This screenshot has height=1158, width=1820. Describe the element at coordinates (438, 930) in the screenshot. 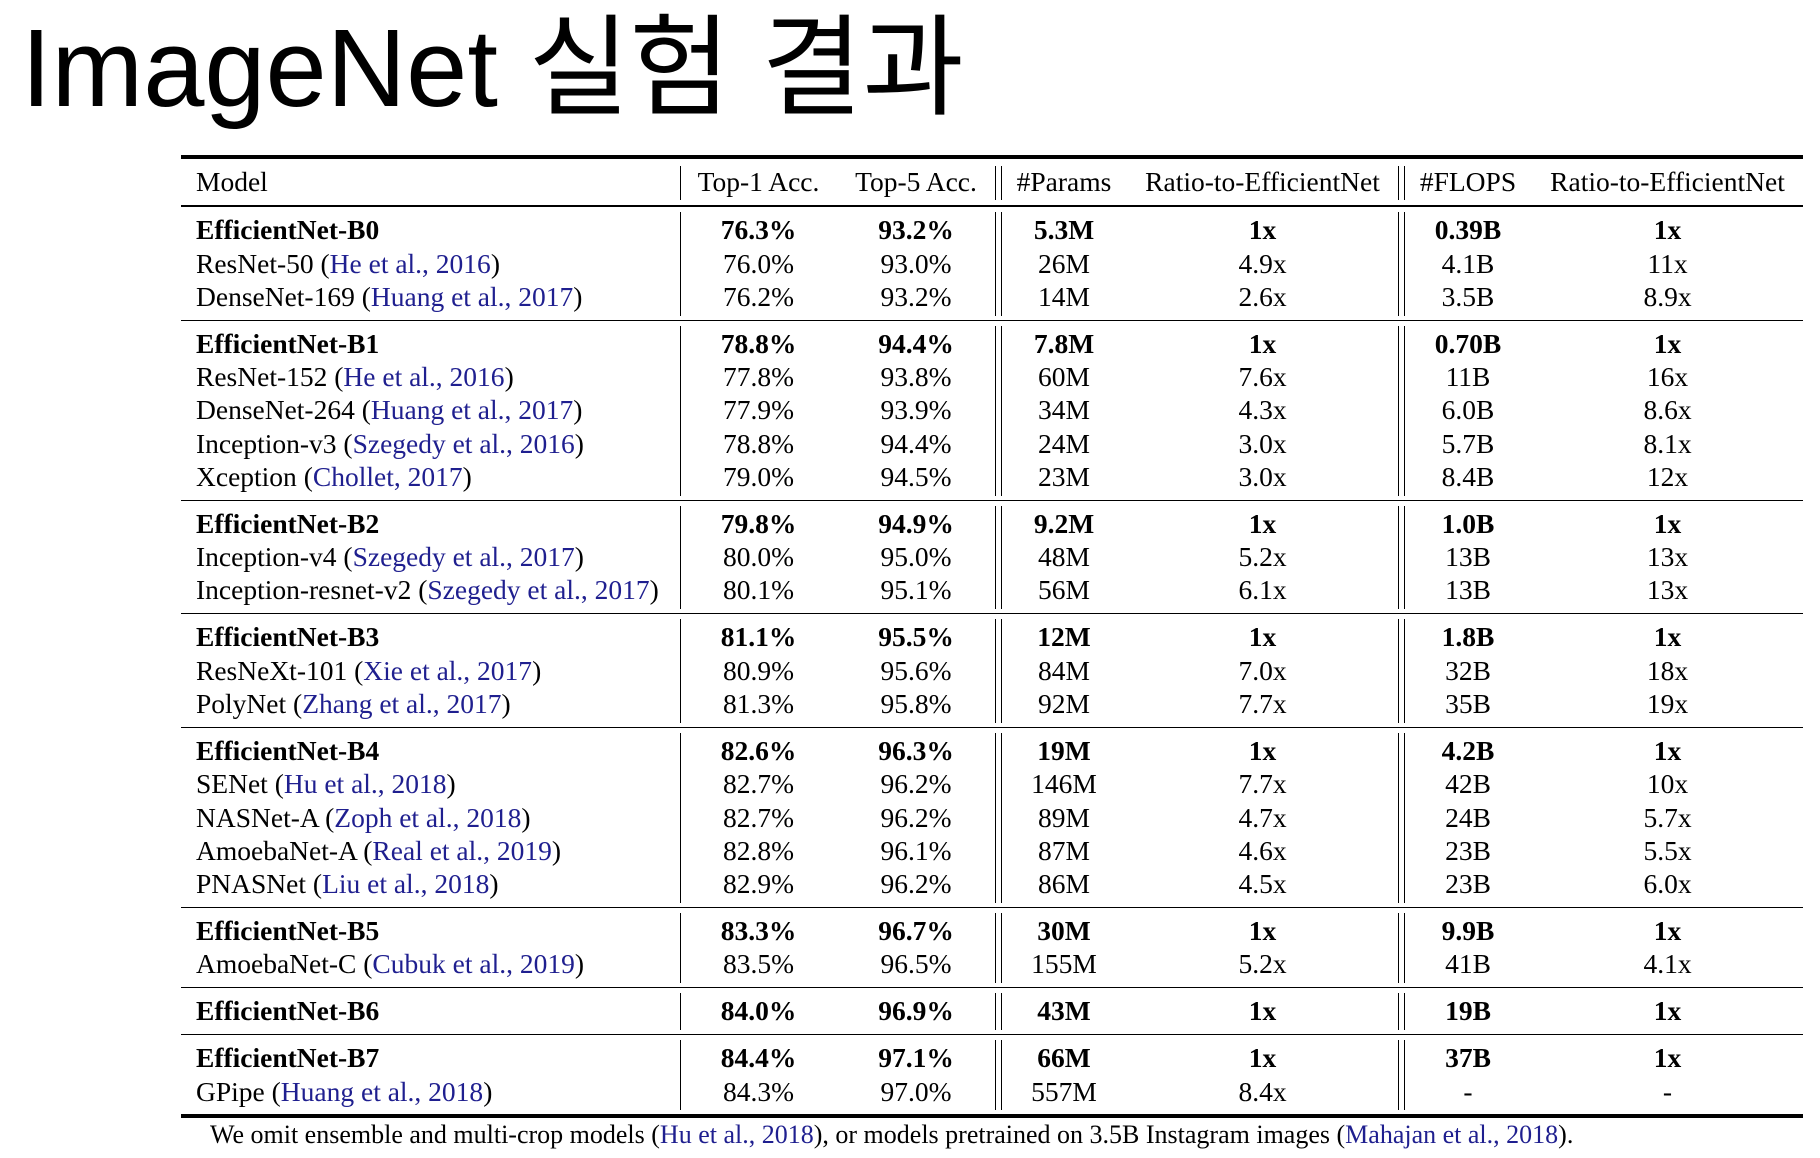

I see `model-cell: EfficientNet-B5` at that location.